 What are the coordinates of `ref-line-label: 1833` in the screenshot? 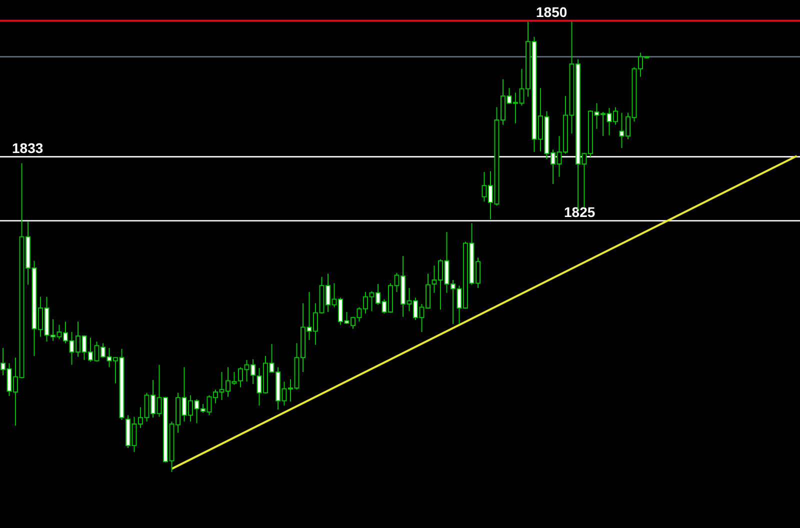 It's located at (28, 148).